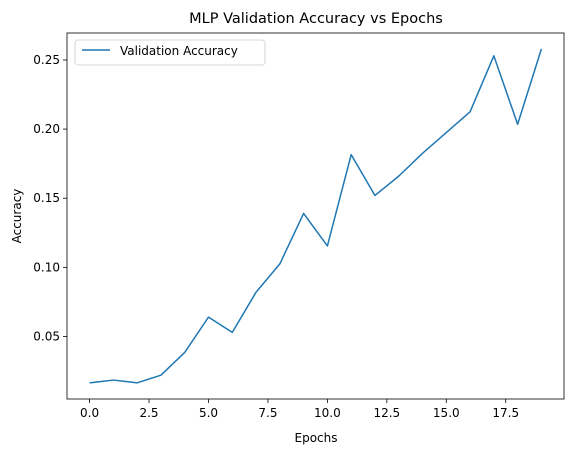  I want to click on x-tick-label: 0.0, so click(89, 413).